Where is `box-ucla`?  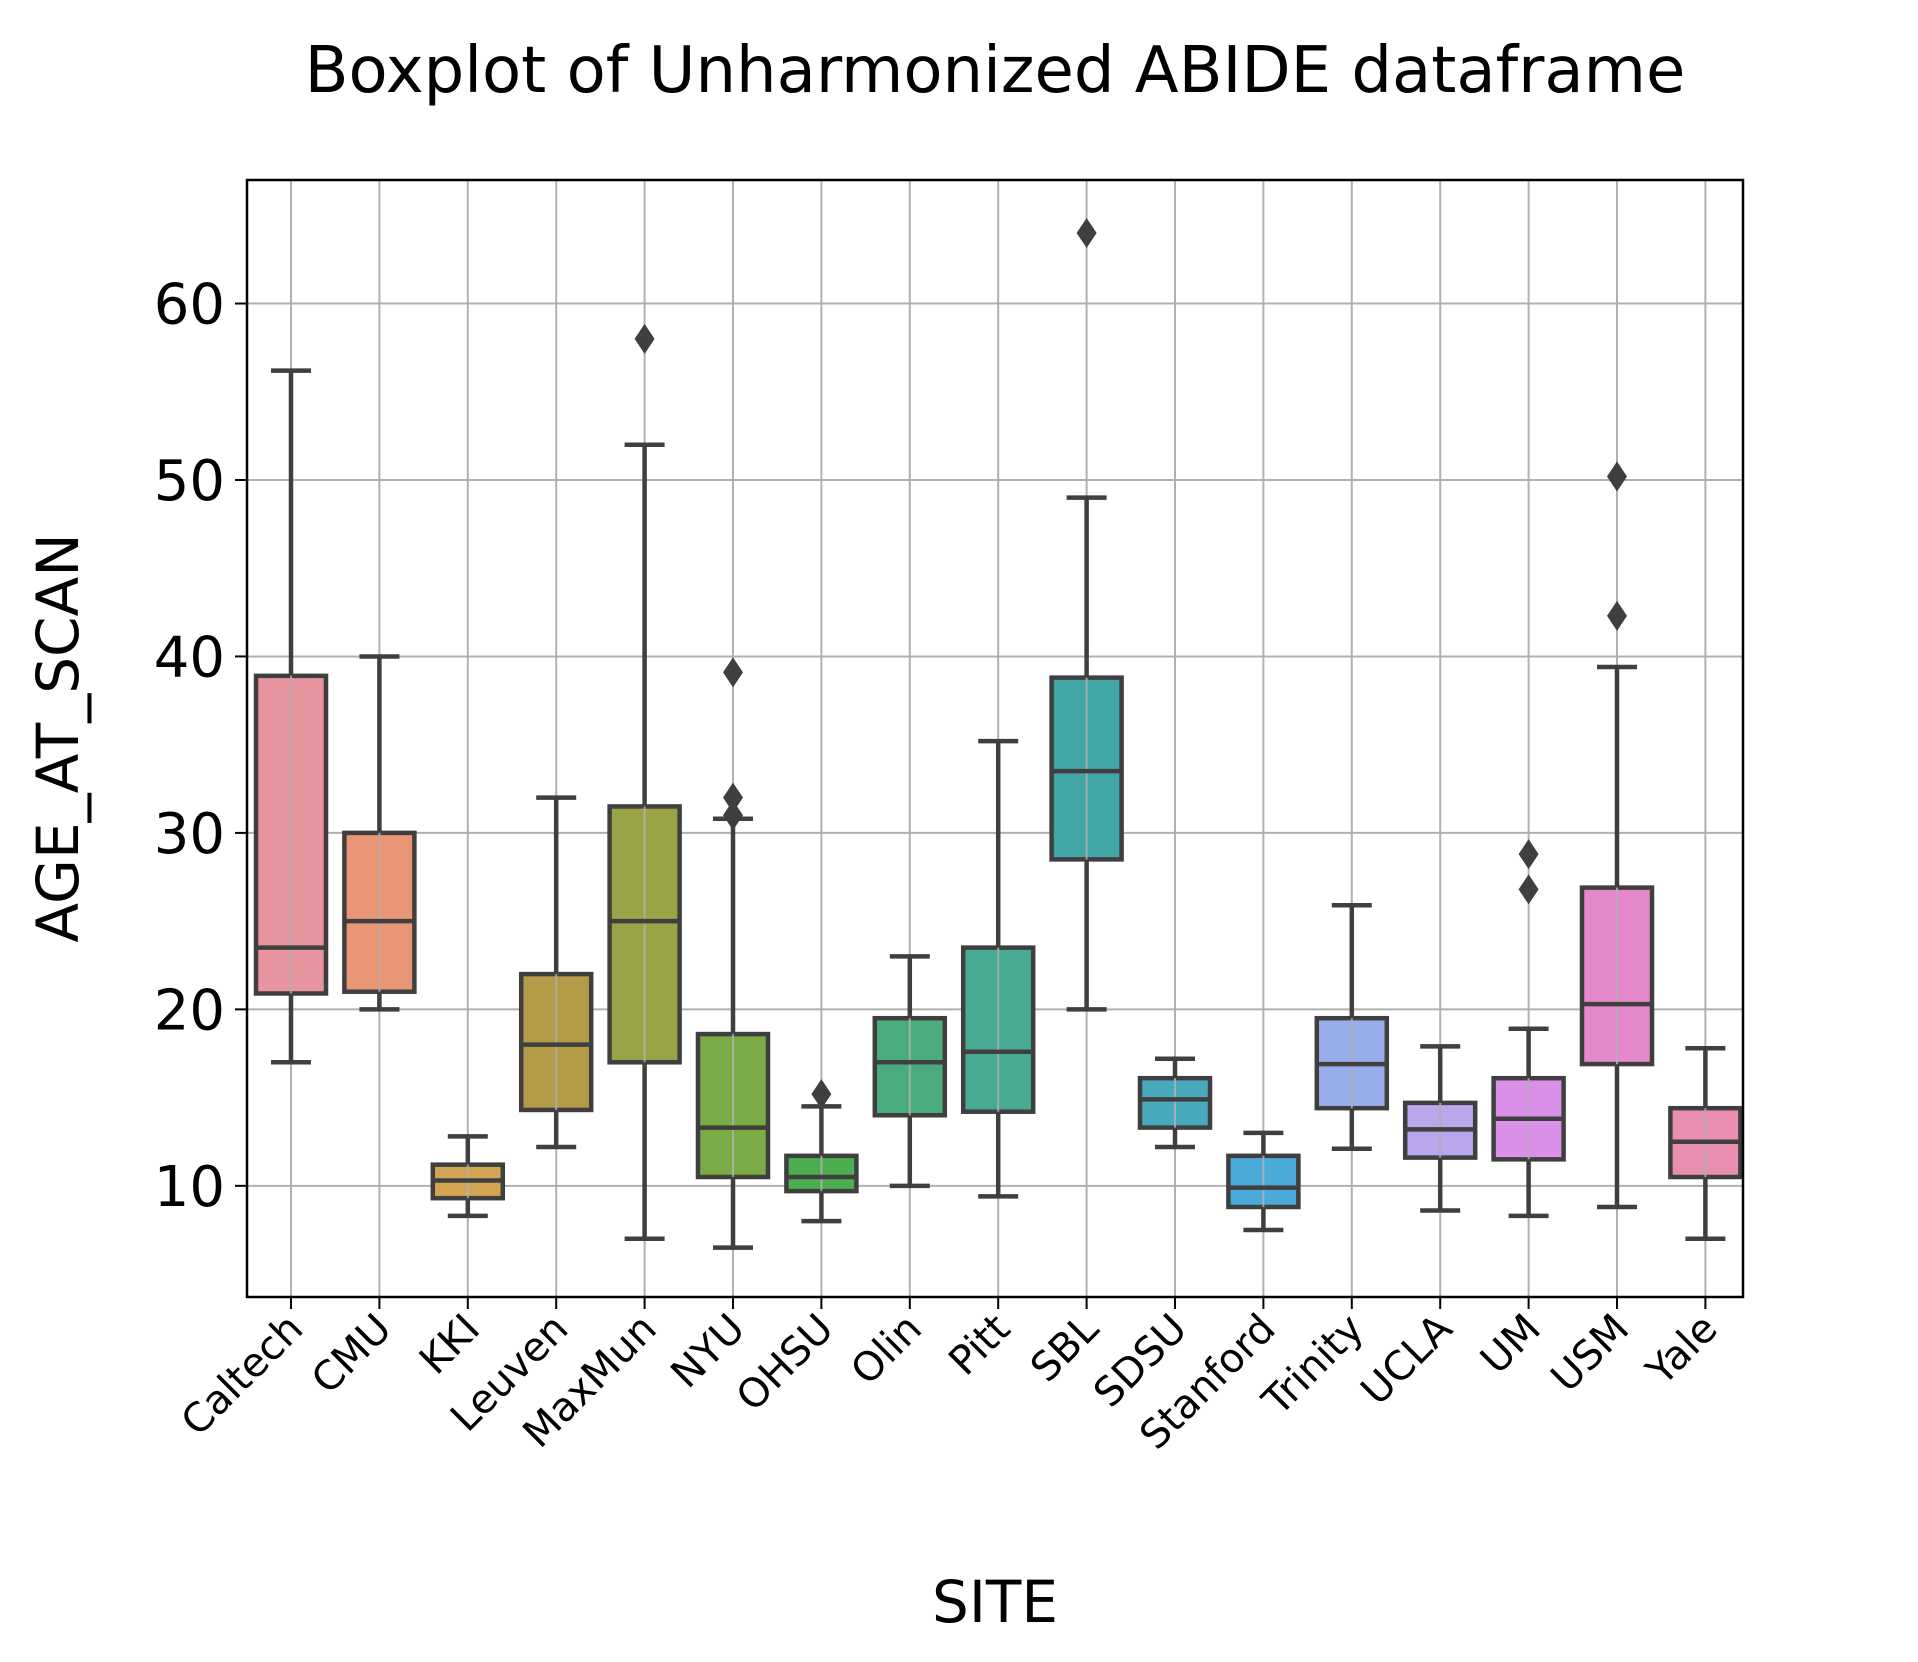 box-ucla is located at coordinates (1440, 1128).